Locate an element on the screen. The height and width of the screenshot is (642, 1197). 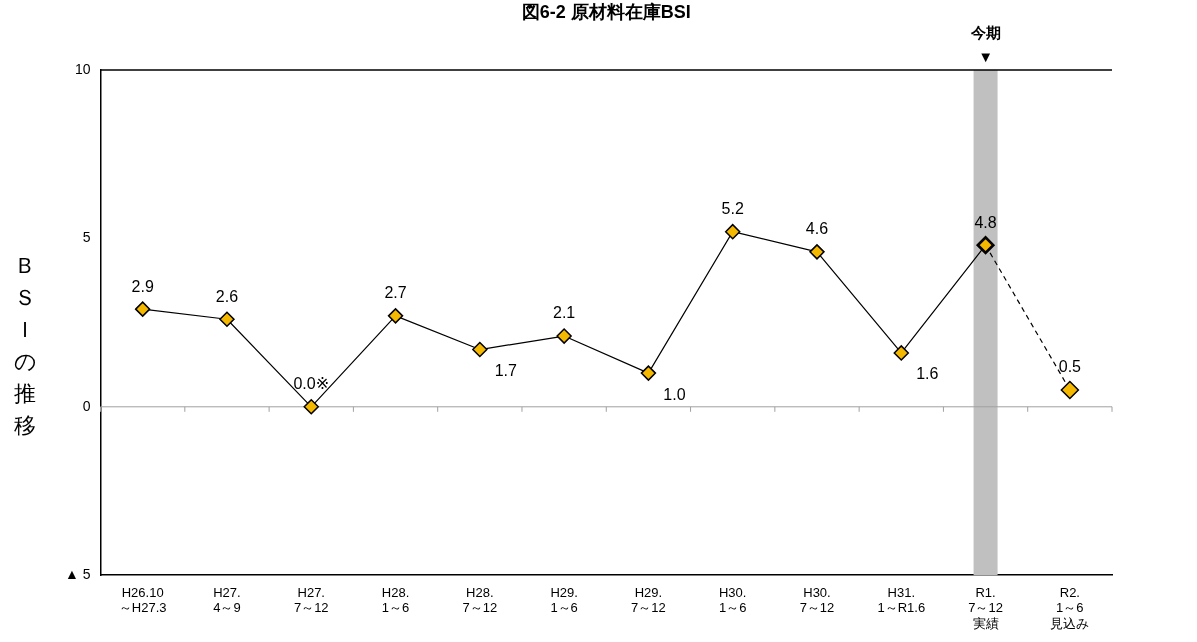
band-label: 今期 ▼ is located at coordinates (985, 44).